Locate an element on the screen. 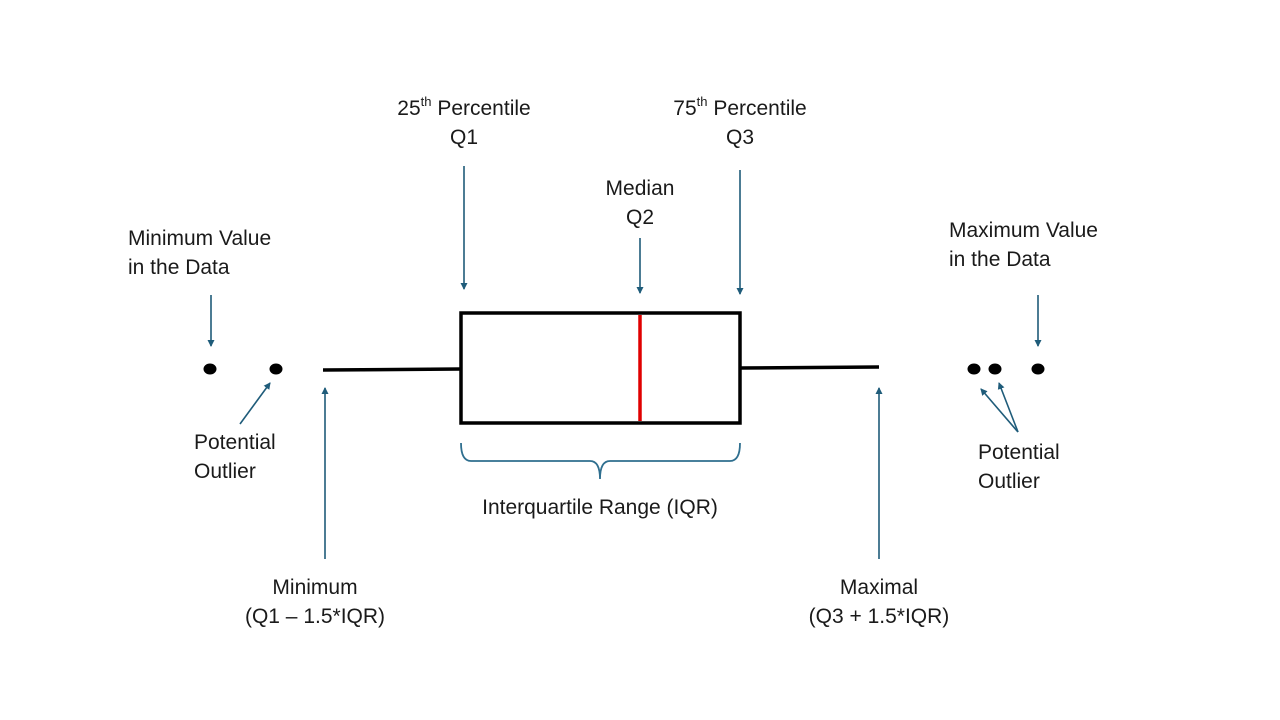 The height and width of the screenshot is (720, 1280). outlier-right-label: Potential Outlier is located at coordinates (1019, 467).